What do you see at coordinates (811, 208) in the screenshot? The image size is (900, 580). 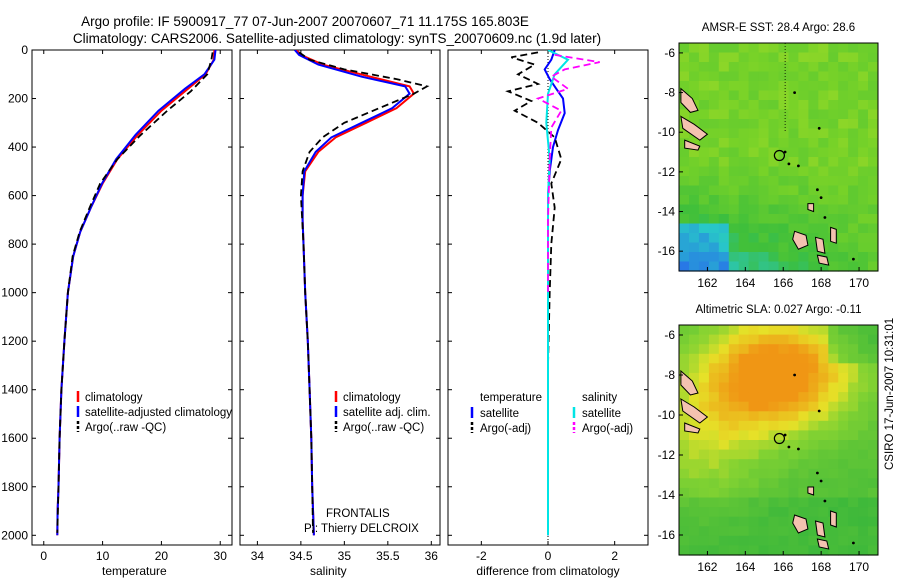 I see `amsr_map-island` at bounding box center [811, 208].